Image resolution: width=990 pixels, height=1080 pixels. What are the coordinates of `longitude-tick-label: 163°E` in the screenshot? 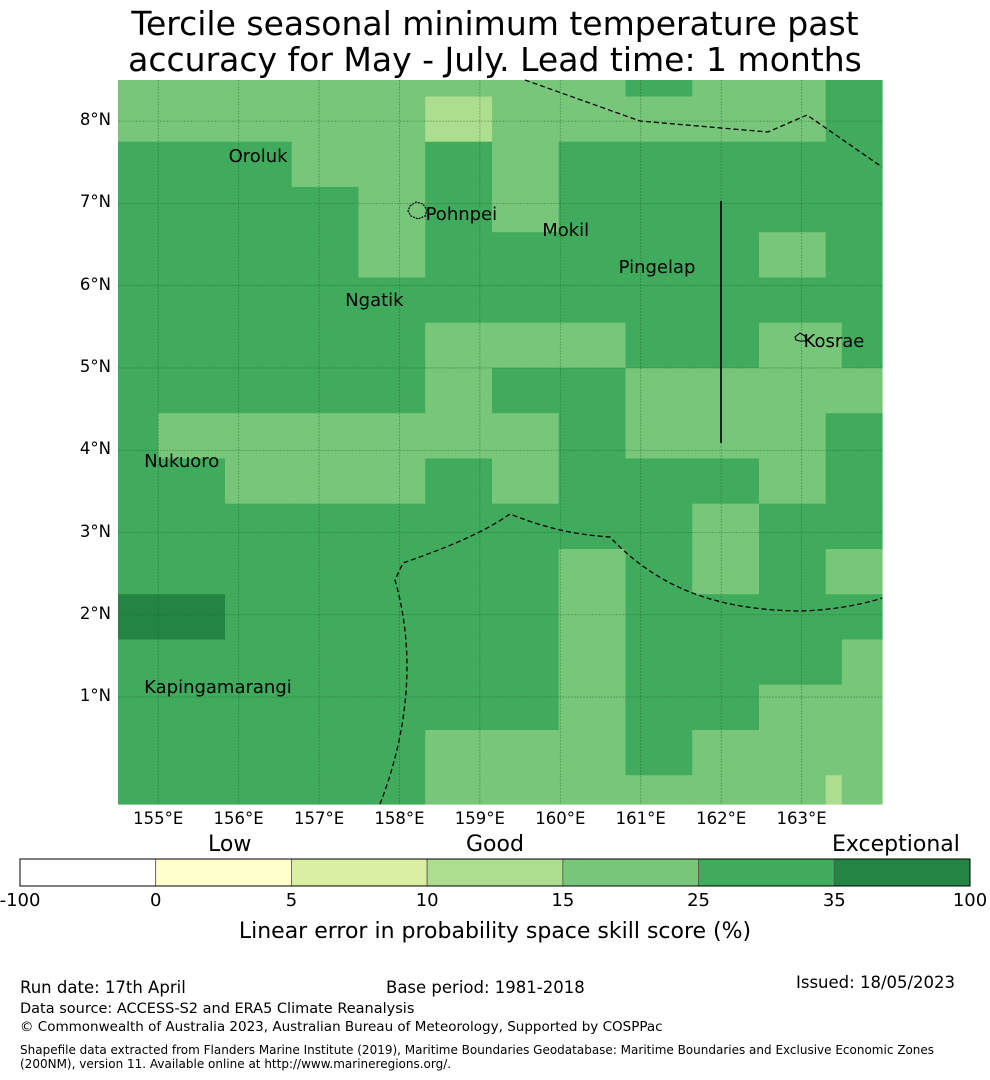 It's located at (801, 818).